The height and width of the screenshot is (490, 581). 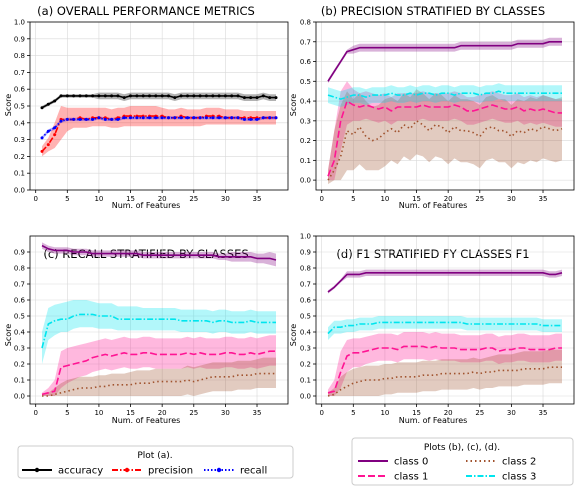 I want to click on panel-b-xtick-label: 25, so click(x=479, y=199).